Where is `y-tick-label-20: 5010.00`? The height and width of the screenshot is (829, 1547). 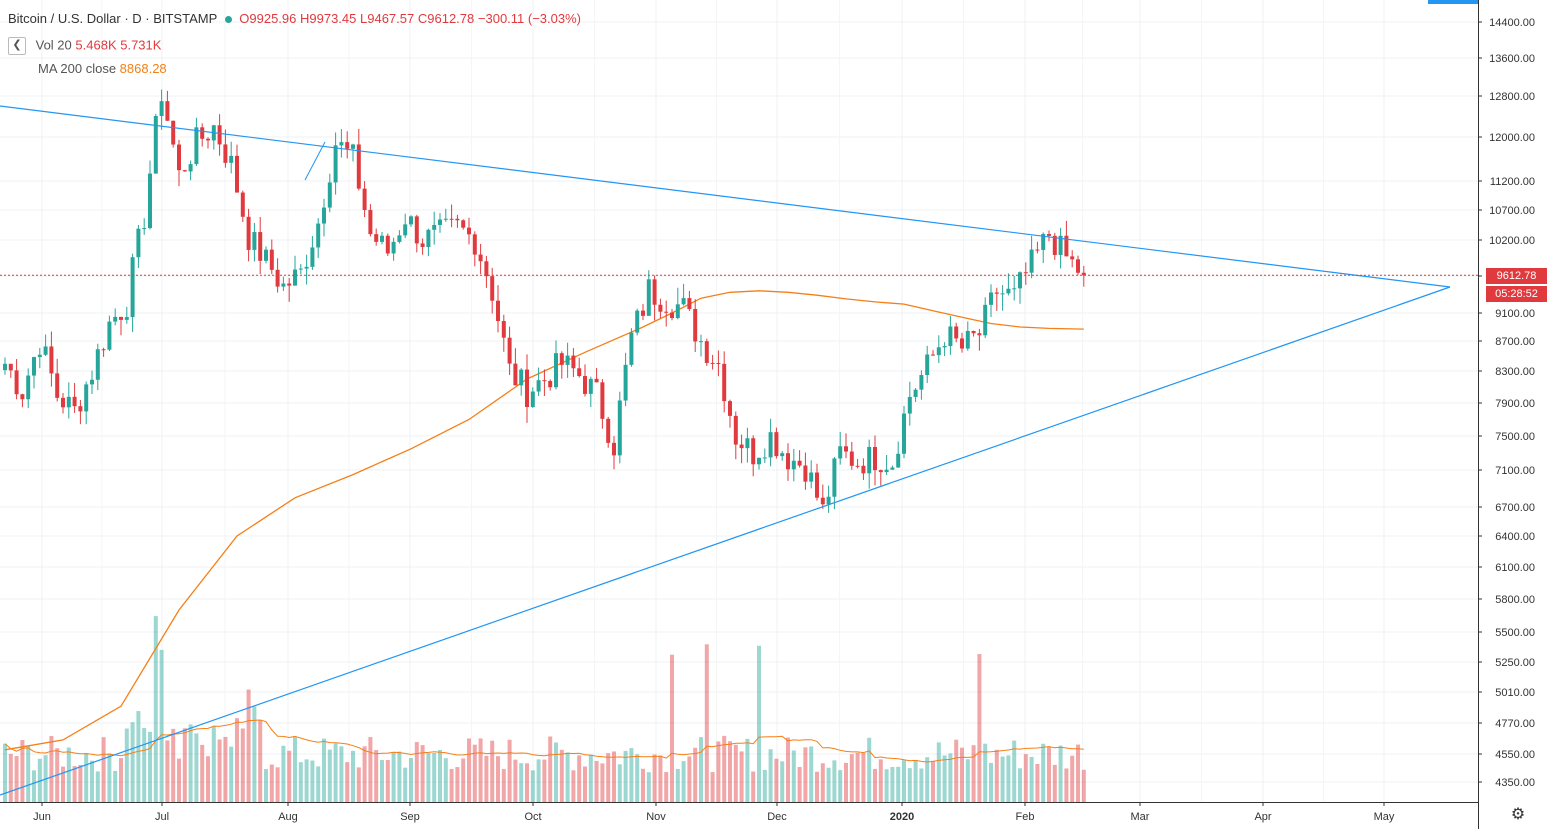
y-tick-label-20: 5010.00 is located at coordinates (1515, 693).